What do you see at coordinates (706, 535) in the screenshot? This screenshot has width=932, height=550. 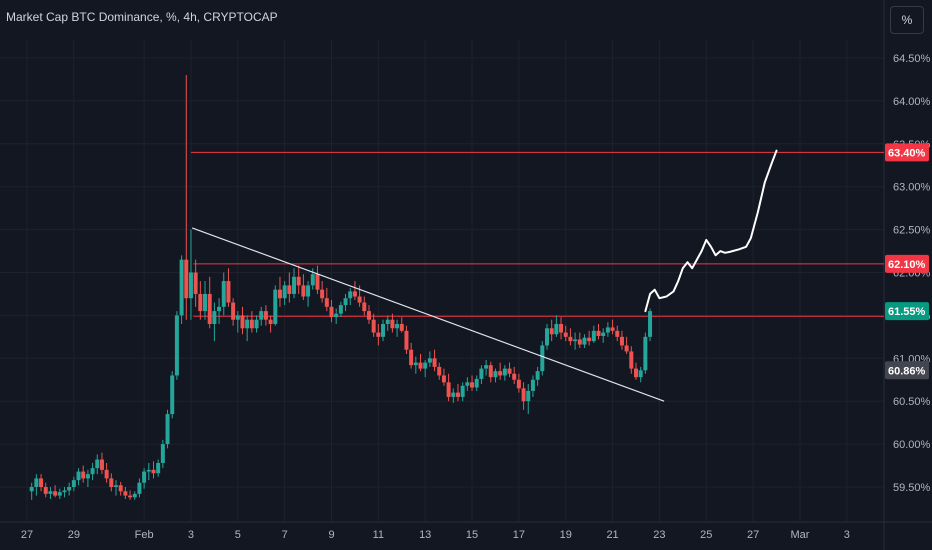 I see `x-tick-label: 25` at bounding box center [706, 535].